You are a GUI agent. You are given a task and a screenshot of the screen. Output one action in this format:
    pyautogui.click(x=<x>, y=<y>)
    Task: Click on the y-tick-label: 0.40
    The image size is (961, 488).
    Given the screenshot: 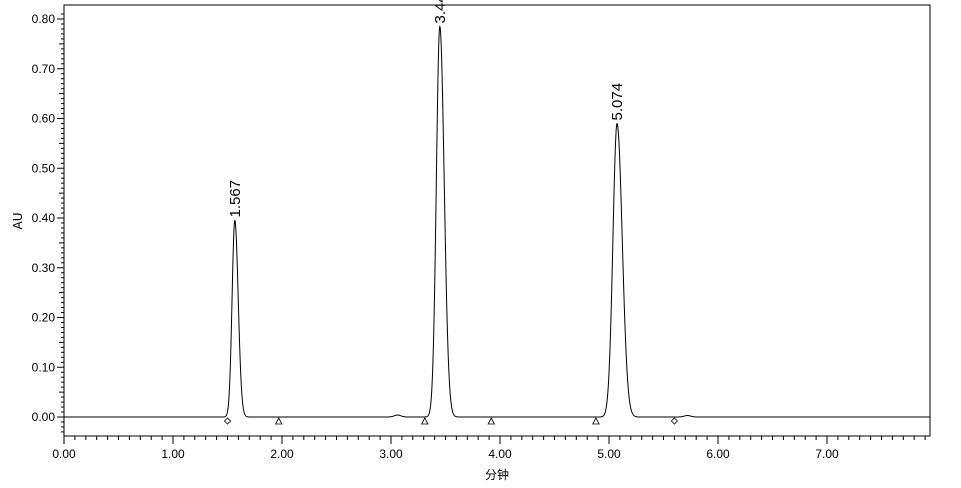 What is the action you would take?
    pyautogui.click(x=44, y=218)
    